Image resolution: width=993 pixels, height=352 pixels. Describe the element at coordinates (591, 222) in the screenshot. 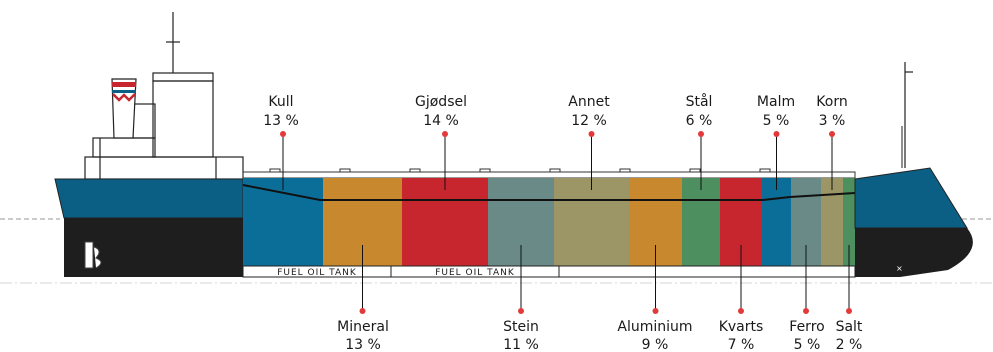

I see `cargo-block-annet` at that location.